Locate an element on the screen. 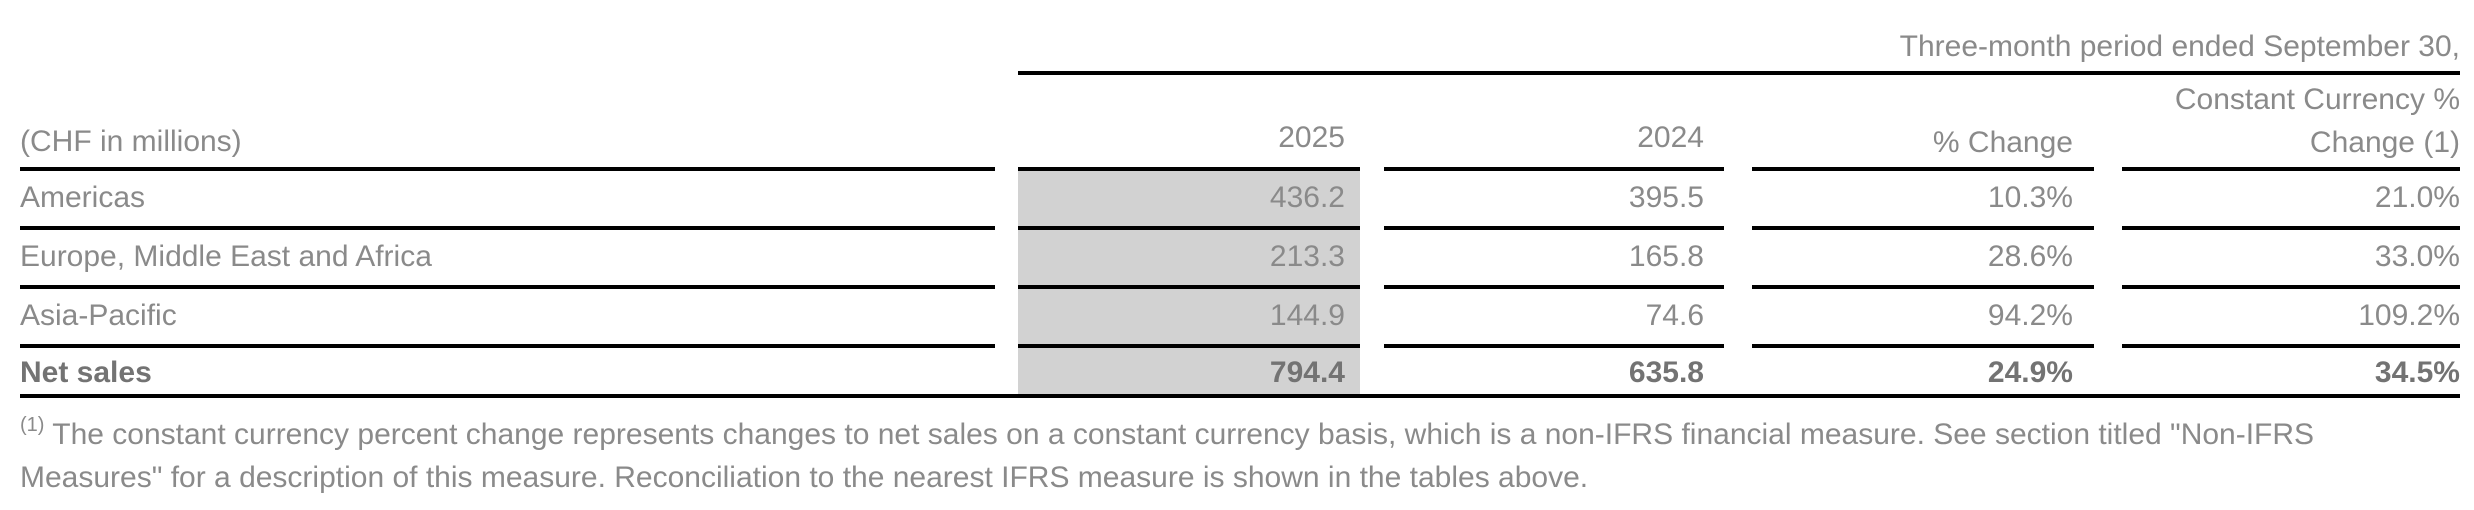  row-label: Americas is located at coordinates (83, 197).